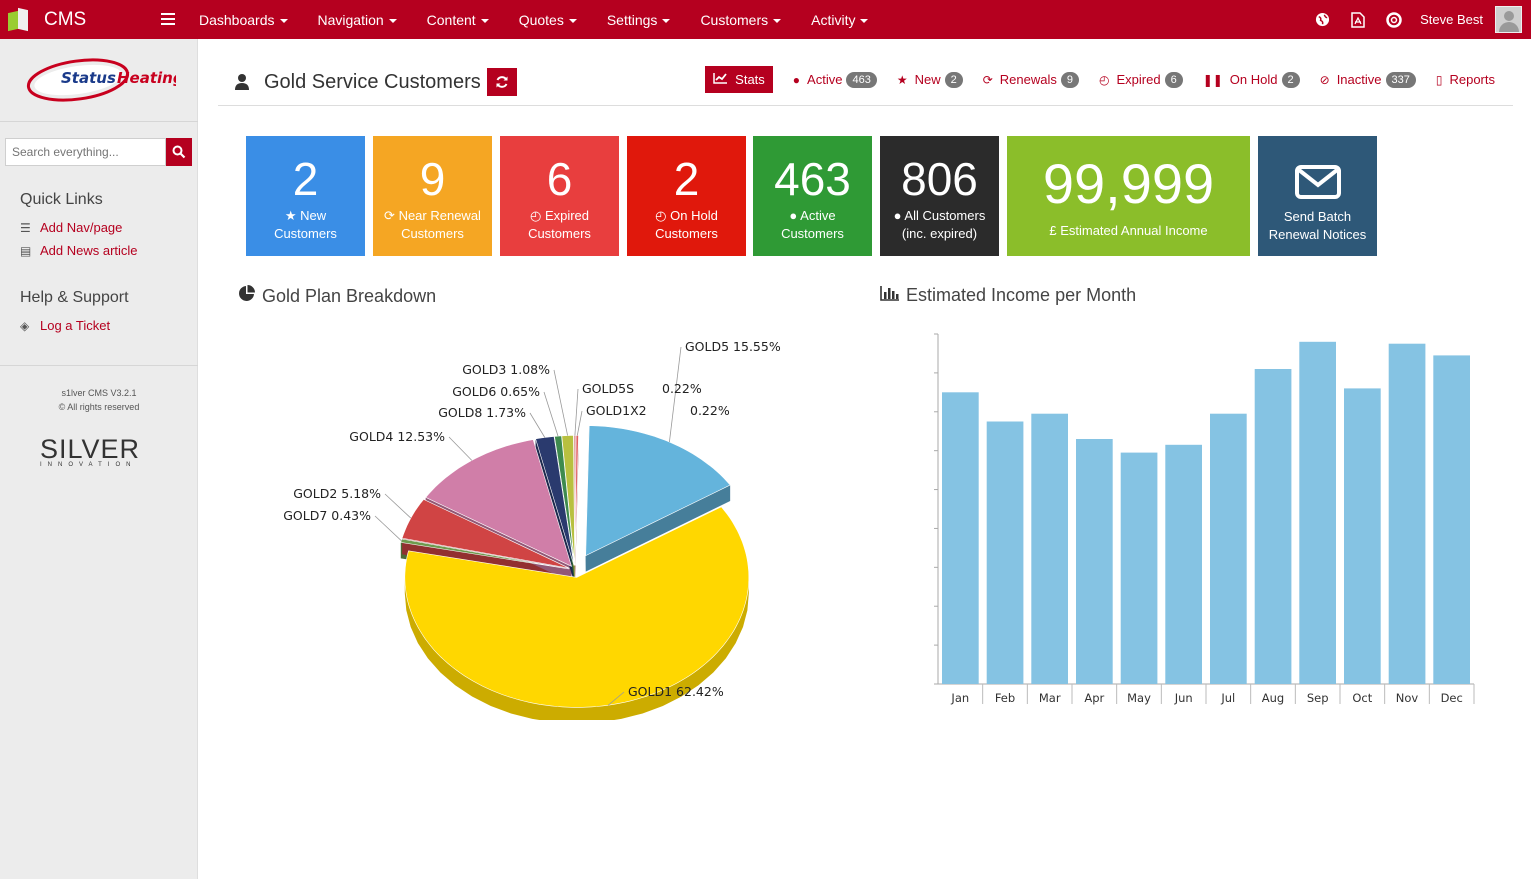 This screenshot has height=879, width=1531. Describe the element at coordinates (676, 691) in the screenshot. I see `pie-label-gold1: GOLD1 62.42%` at that location.